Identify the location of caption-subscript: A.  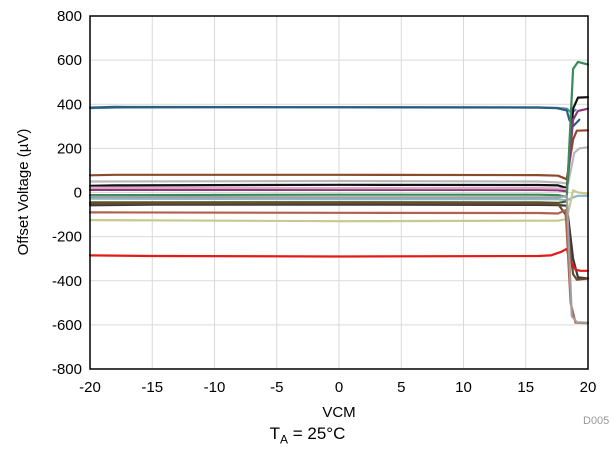
(284, 439).